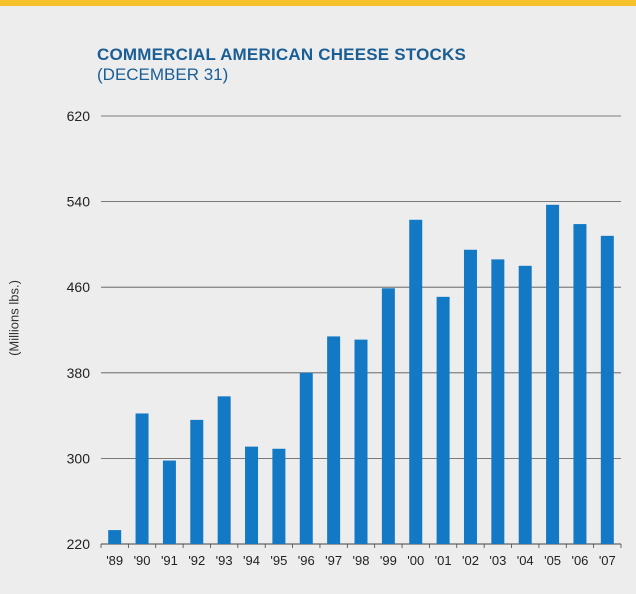 The image size is (636, 594). Describe the element at coordinates (497, 560) in the screenshot. I see `x-tick-label-14: '03` at that location.